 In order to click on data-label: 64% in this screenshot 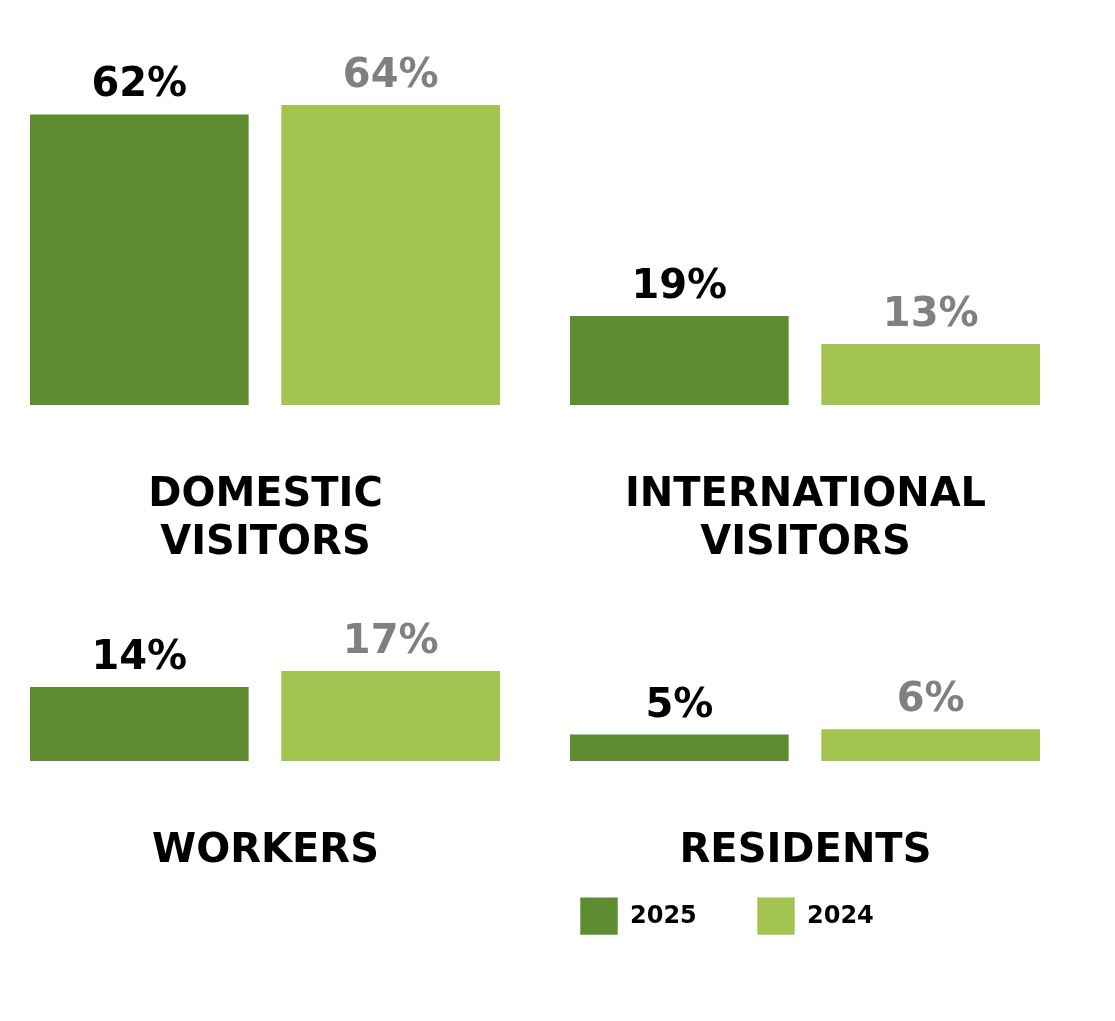, I will do `click(390, 73)`.